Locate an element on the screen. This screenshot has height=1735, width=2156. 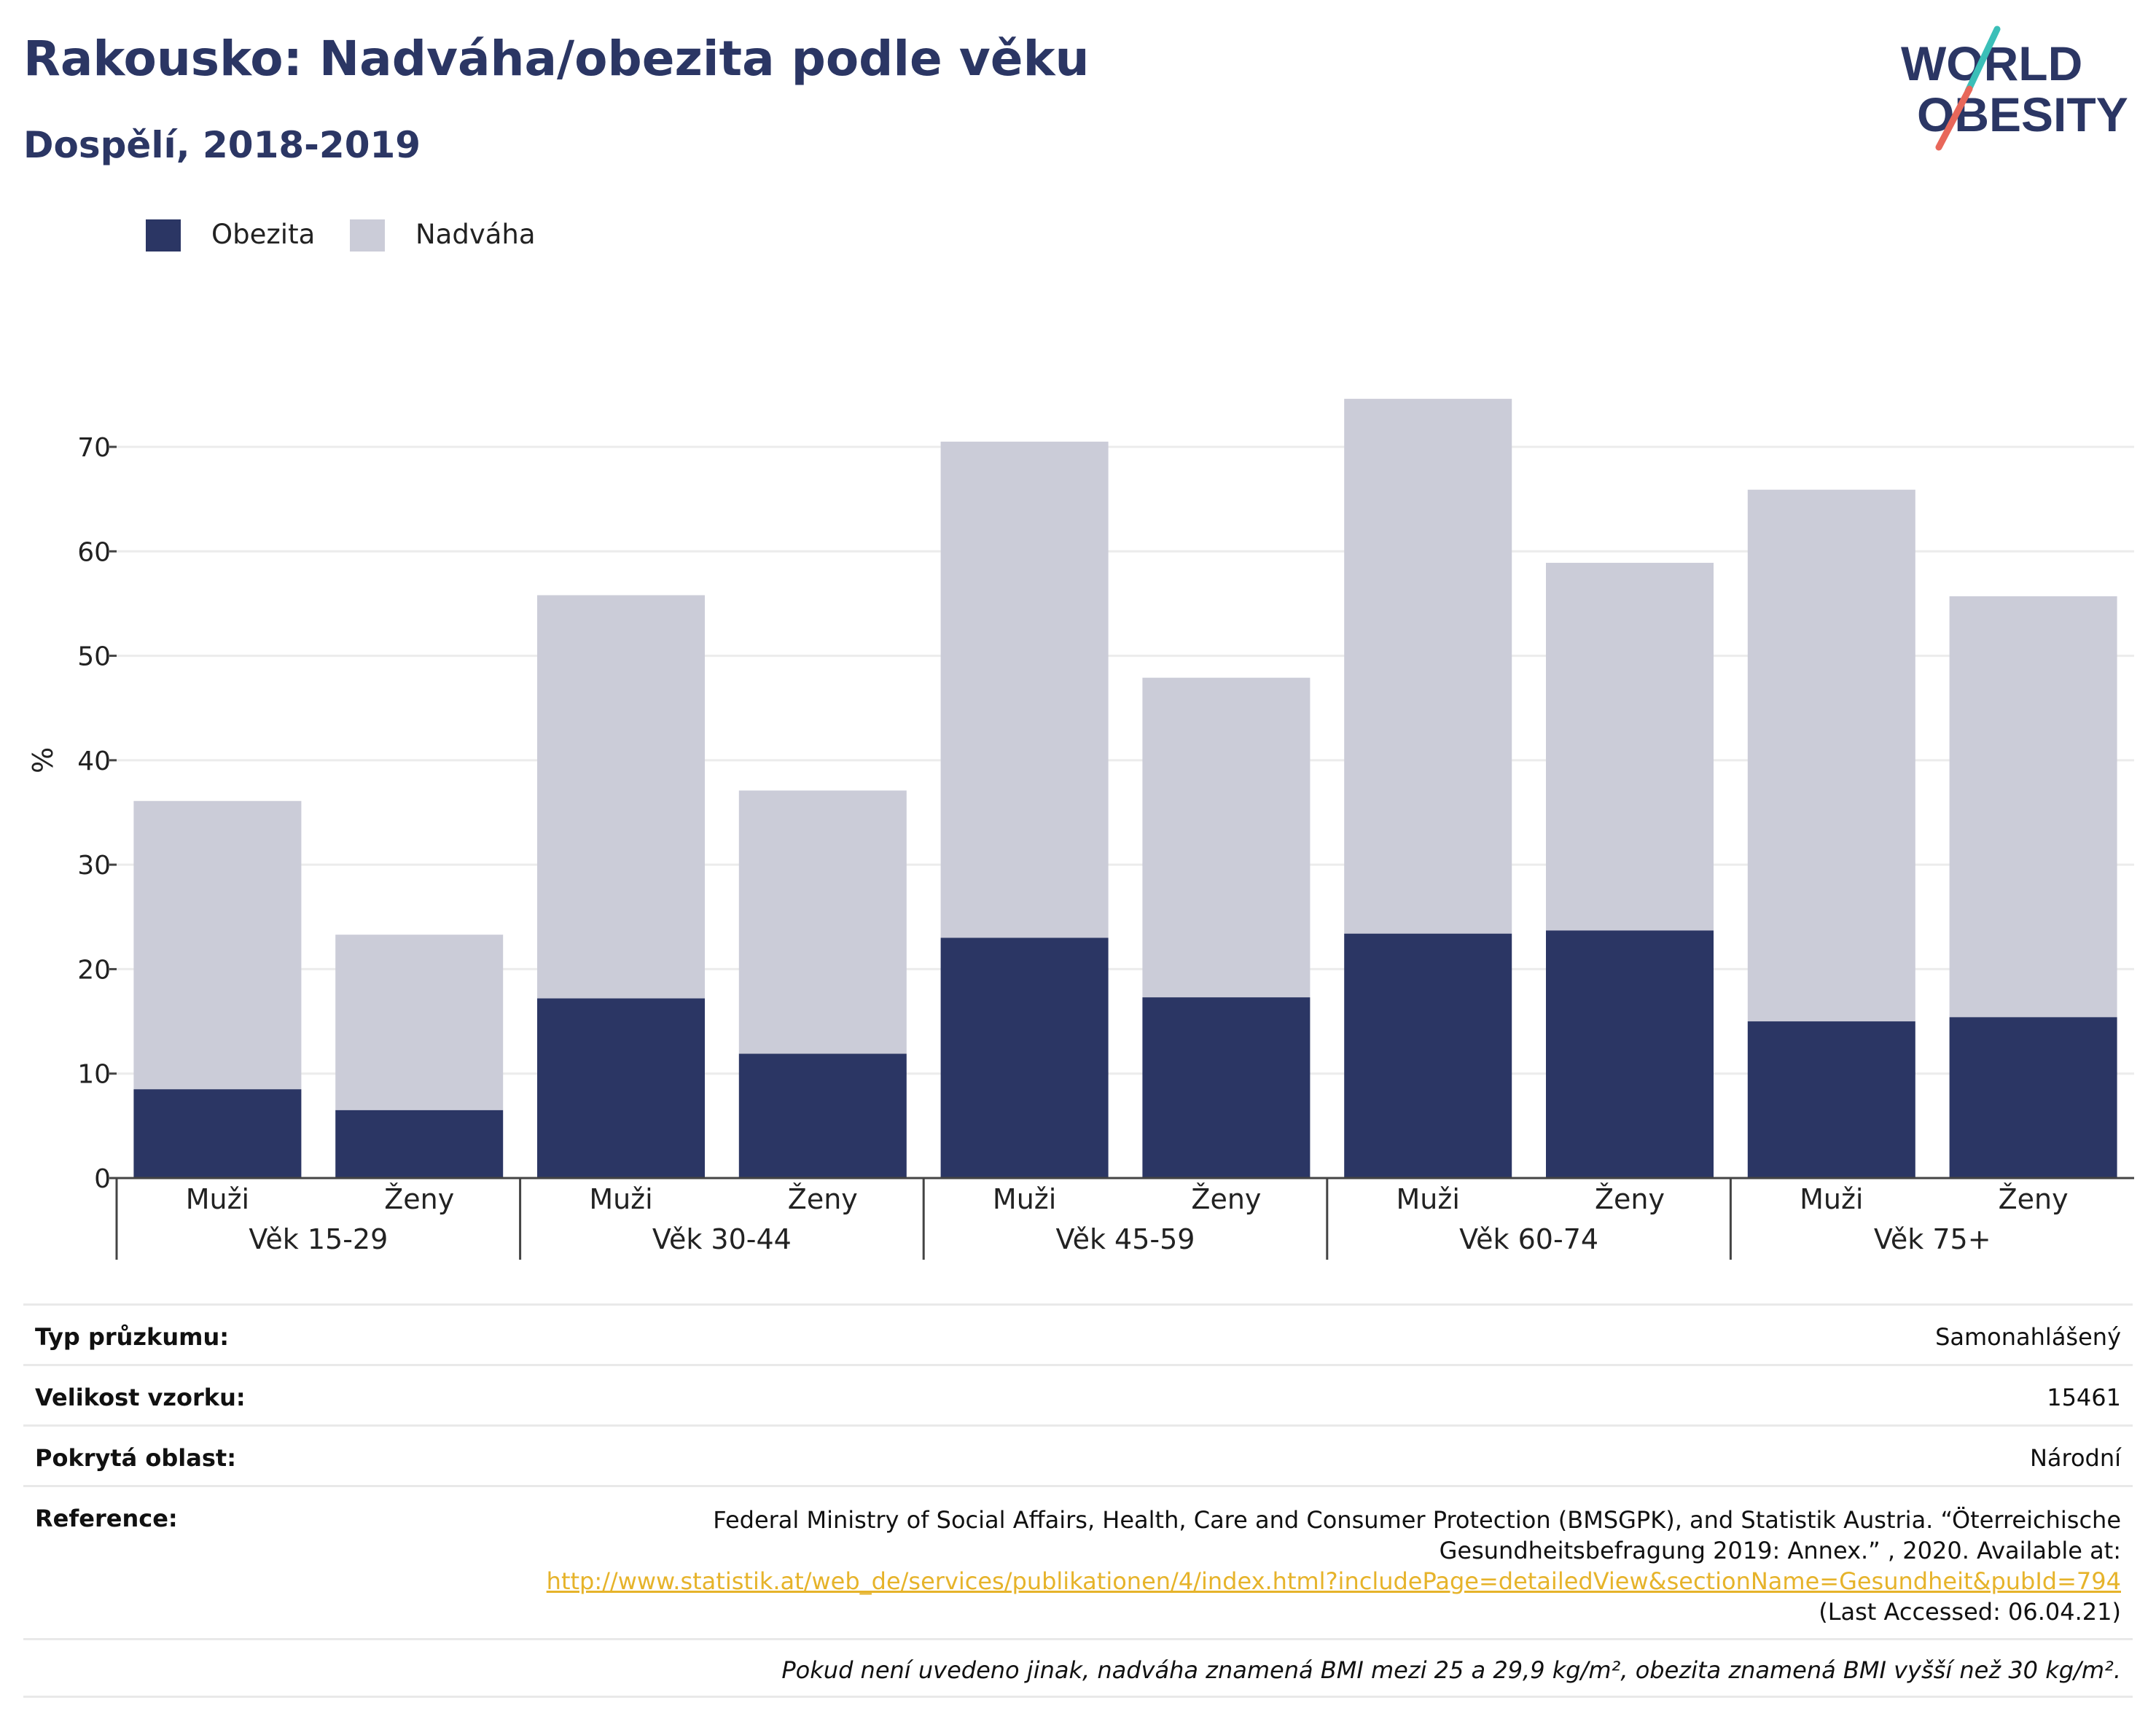
y-tick-label: 60 is located at coordinates (94, 552).